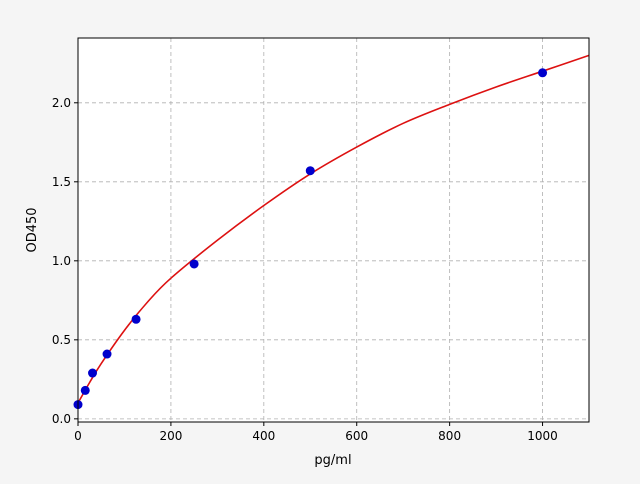  Describe the element at coordinates (356, 436) in the screenshot. I see `x-tick-label: 600` at that location.